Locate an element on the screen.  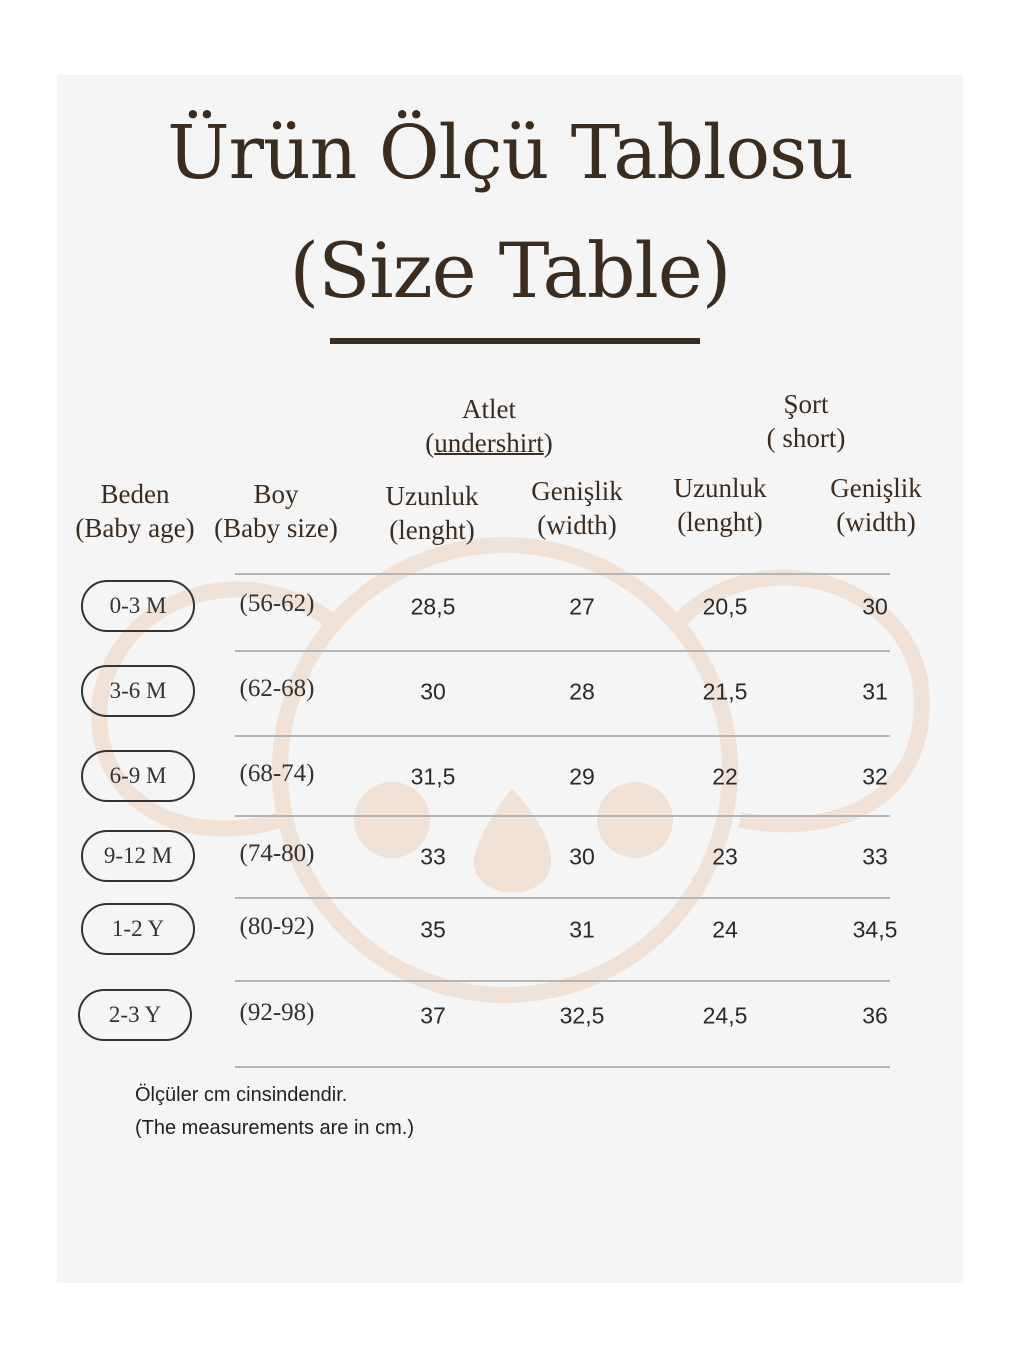
age-badge: 9-12 M is located at coordinates (138, 856).